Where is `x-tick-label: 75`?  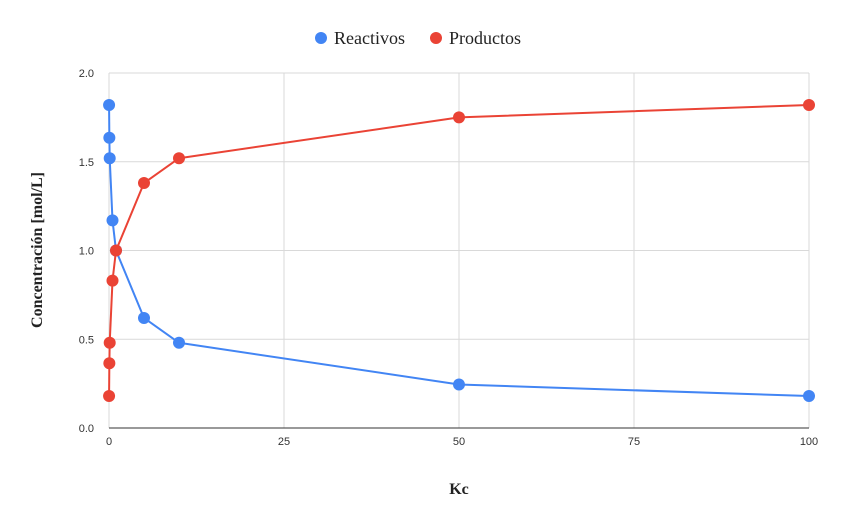
x-tick-label: 75 is located at coordinates (634, 442).